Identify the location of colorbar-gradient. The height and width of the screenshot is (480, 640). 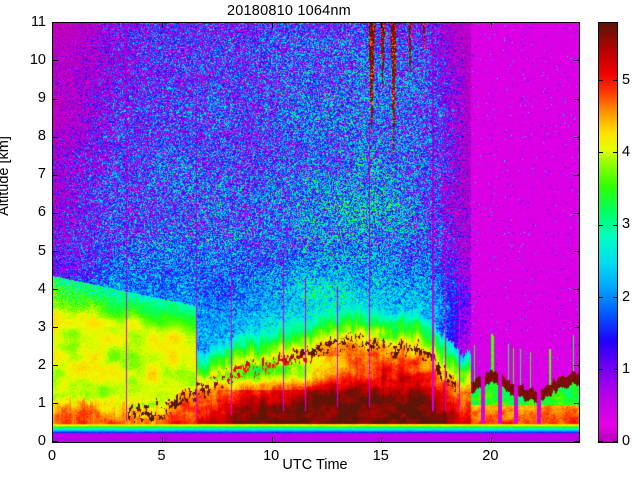
(608, 232).